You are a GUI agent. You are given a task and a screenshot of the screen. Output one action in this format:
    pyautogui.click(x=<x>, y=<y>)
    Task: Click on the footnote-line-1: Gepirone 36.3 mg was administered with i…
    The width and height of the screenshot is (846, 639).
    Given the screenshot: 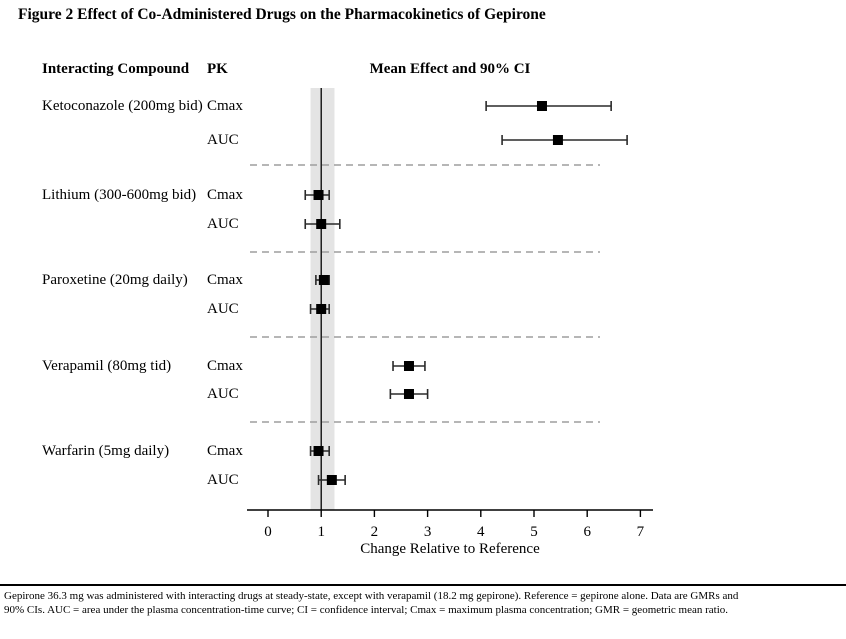 What is the action you would take?
    pyautogui.click(x=371, y=596)
    